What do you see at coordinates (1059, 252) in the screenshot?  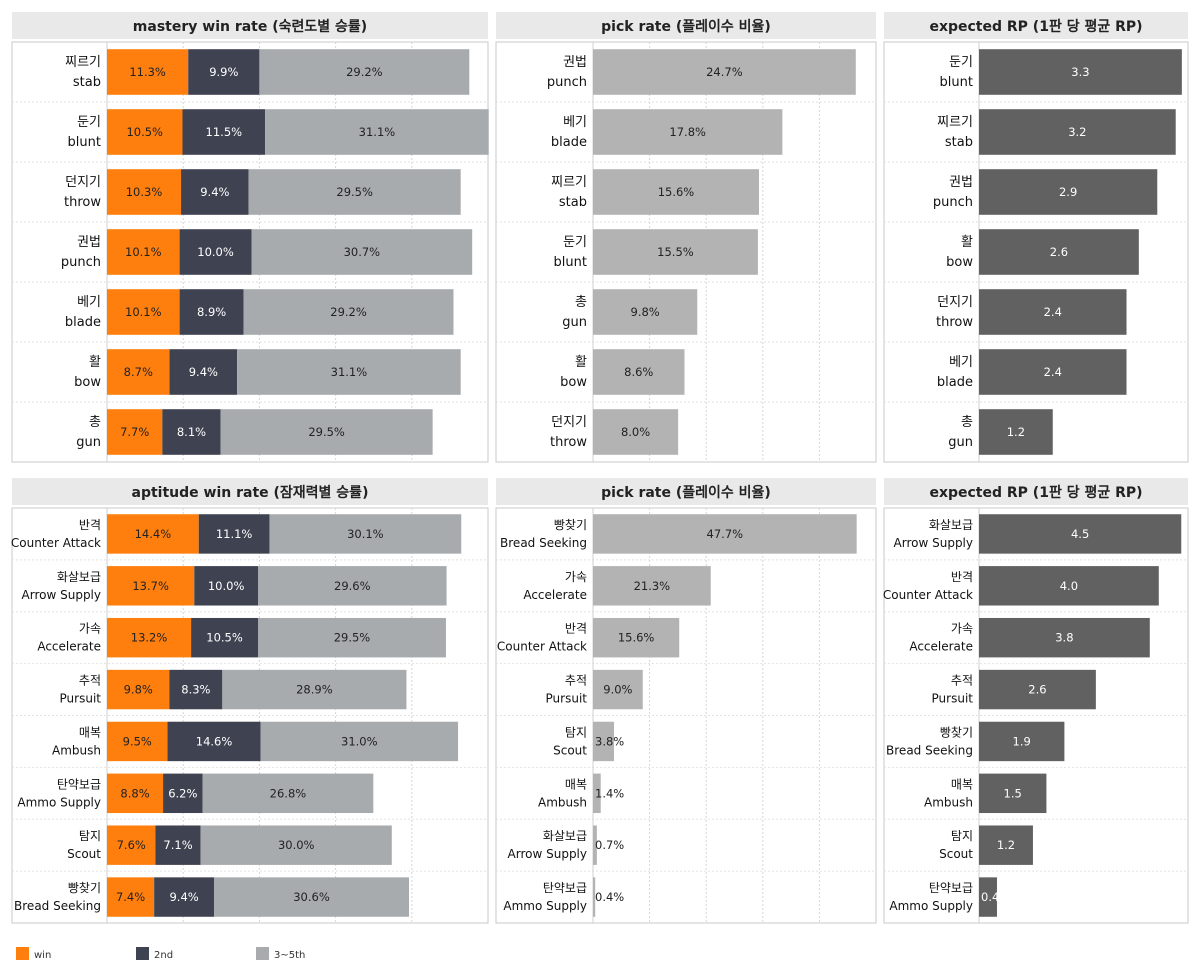 I see `panel3-data-label: 2.6` at bounding box center [1059, 252].